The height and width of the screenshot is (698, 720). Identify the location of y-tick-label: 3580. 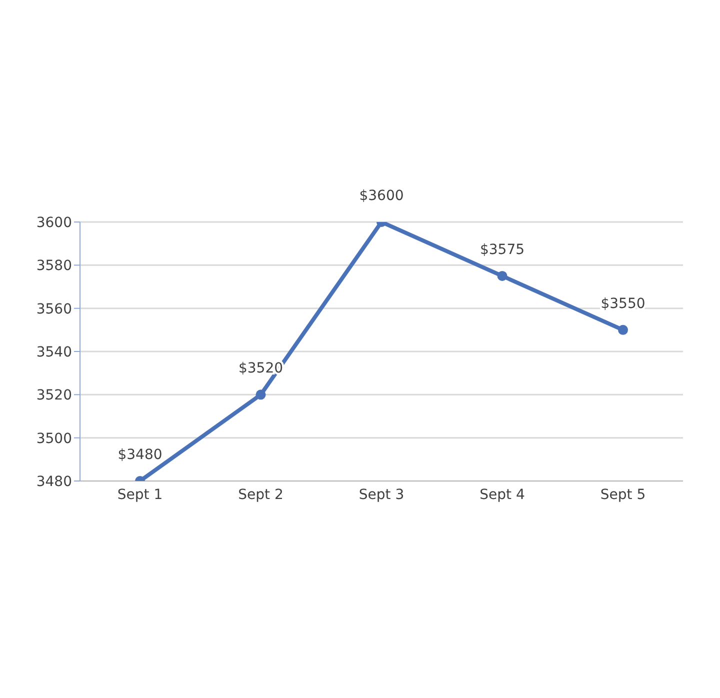
(54, 266).